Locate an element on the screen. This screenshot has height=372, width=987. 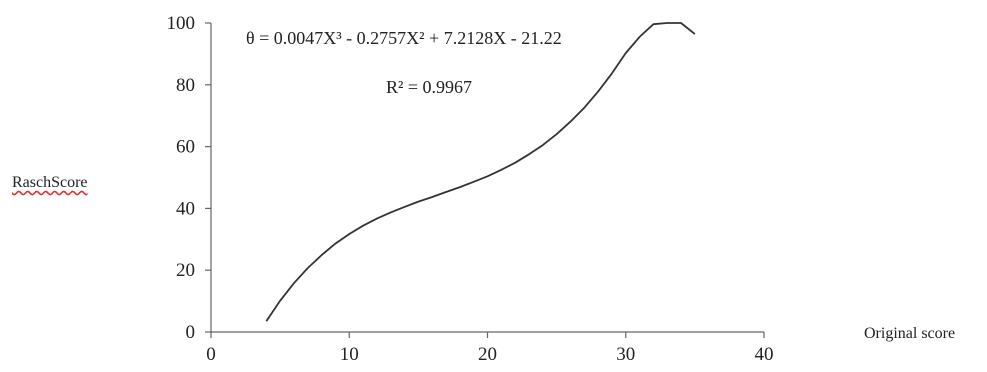
y-tick-label: 60 is located at coordinates (185, 147).